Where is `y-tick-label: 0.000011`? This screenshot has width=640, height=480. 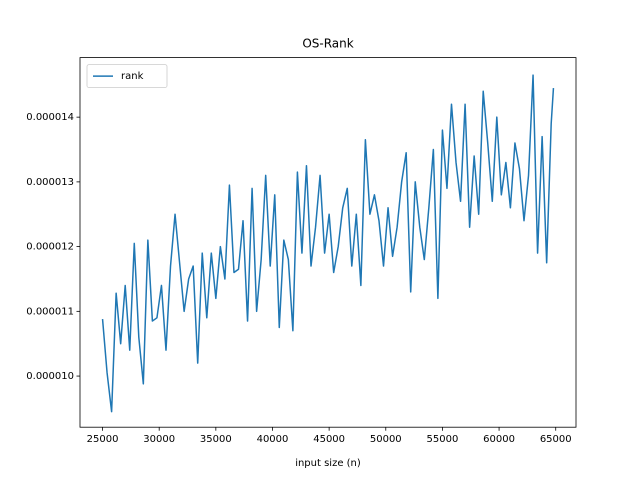 y-tick-label: 0.000011 is located at coordinates (50, 311).